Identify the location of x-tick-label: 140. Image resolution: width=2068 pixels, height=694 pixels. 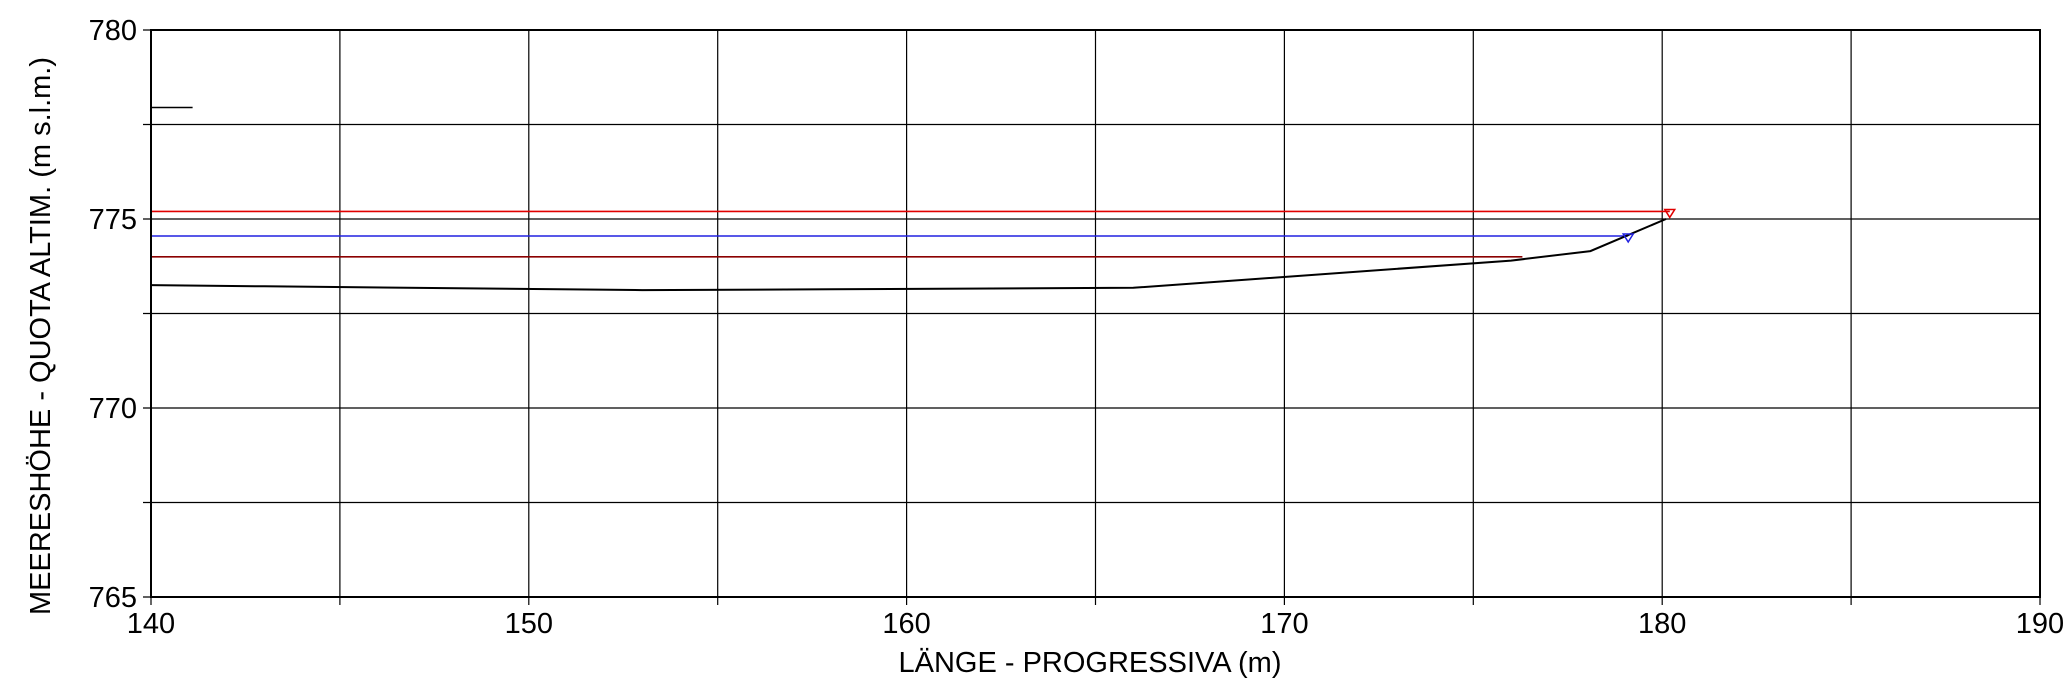
(151, 624).